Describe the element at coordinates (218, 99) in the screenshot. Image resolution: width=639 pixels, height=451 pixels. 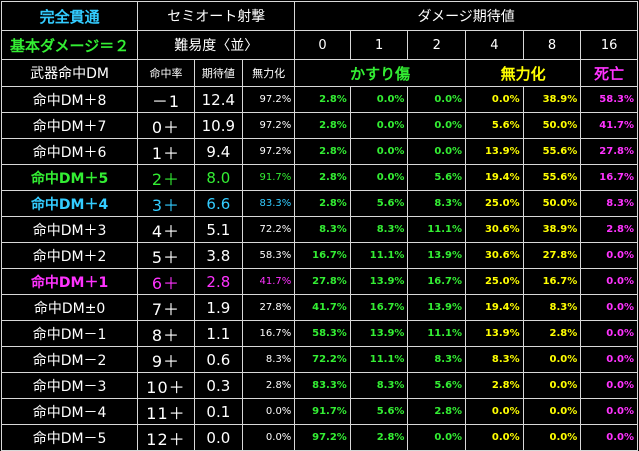
I see `expected-value-cell: 12.4` at that location.